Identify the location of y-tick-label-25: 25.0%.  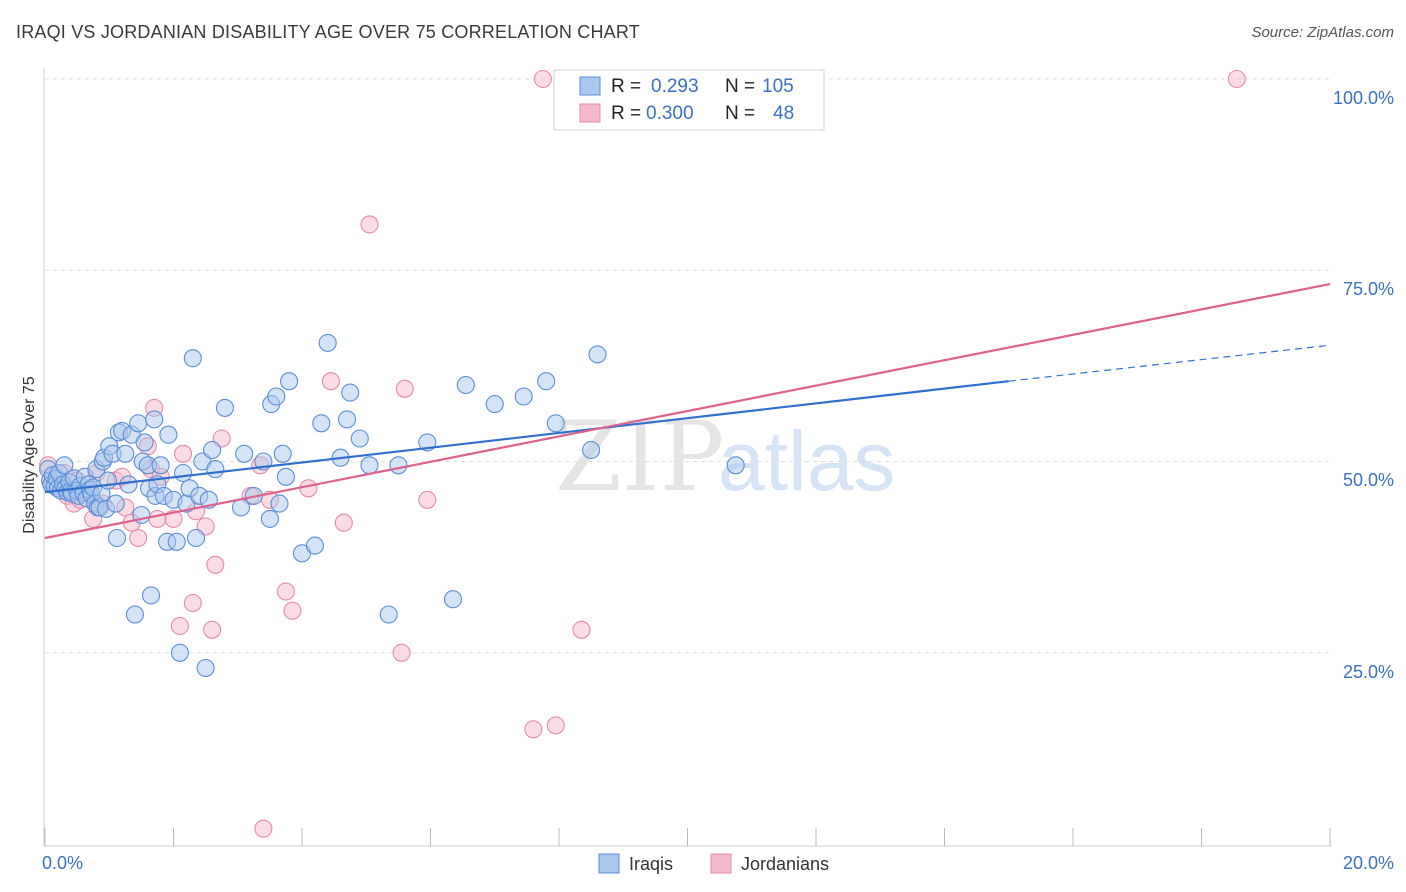
(1368, 672).